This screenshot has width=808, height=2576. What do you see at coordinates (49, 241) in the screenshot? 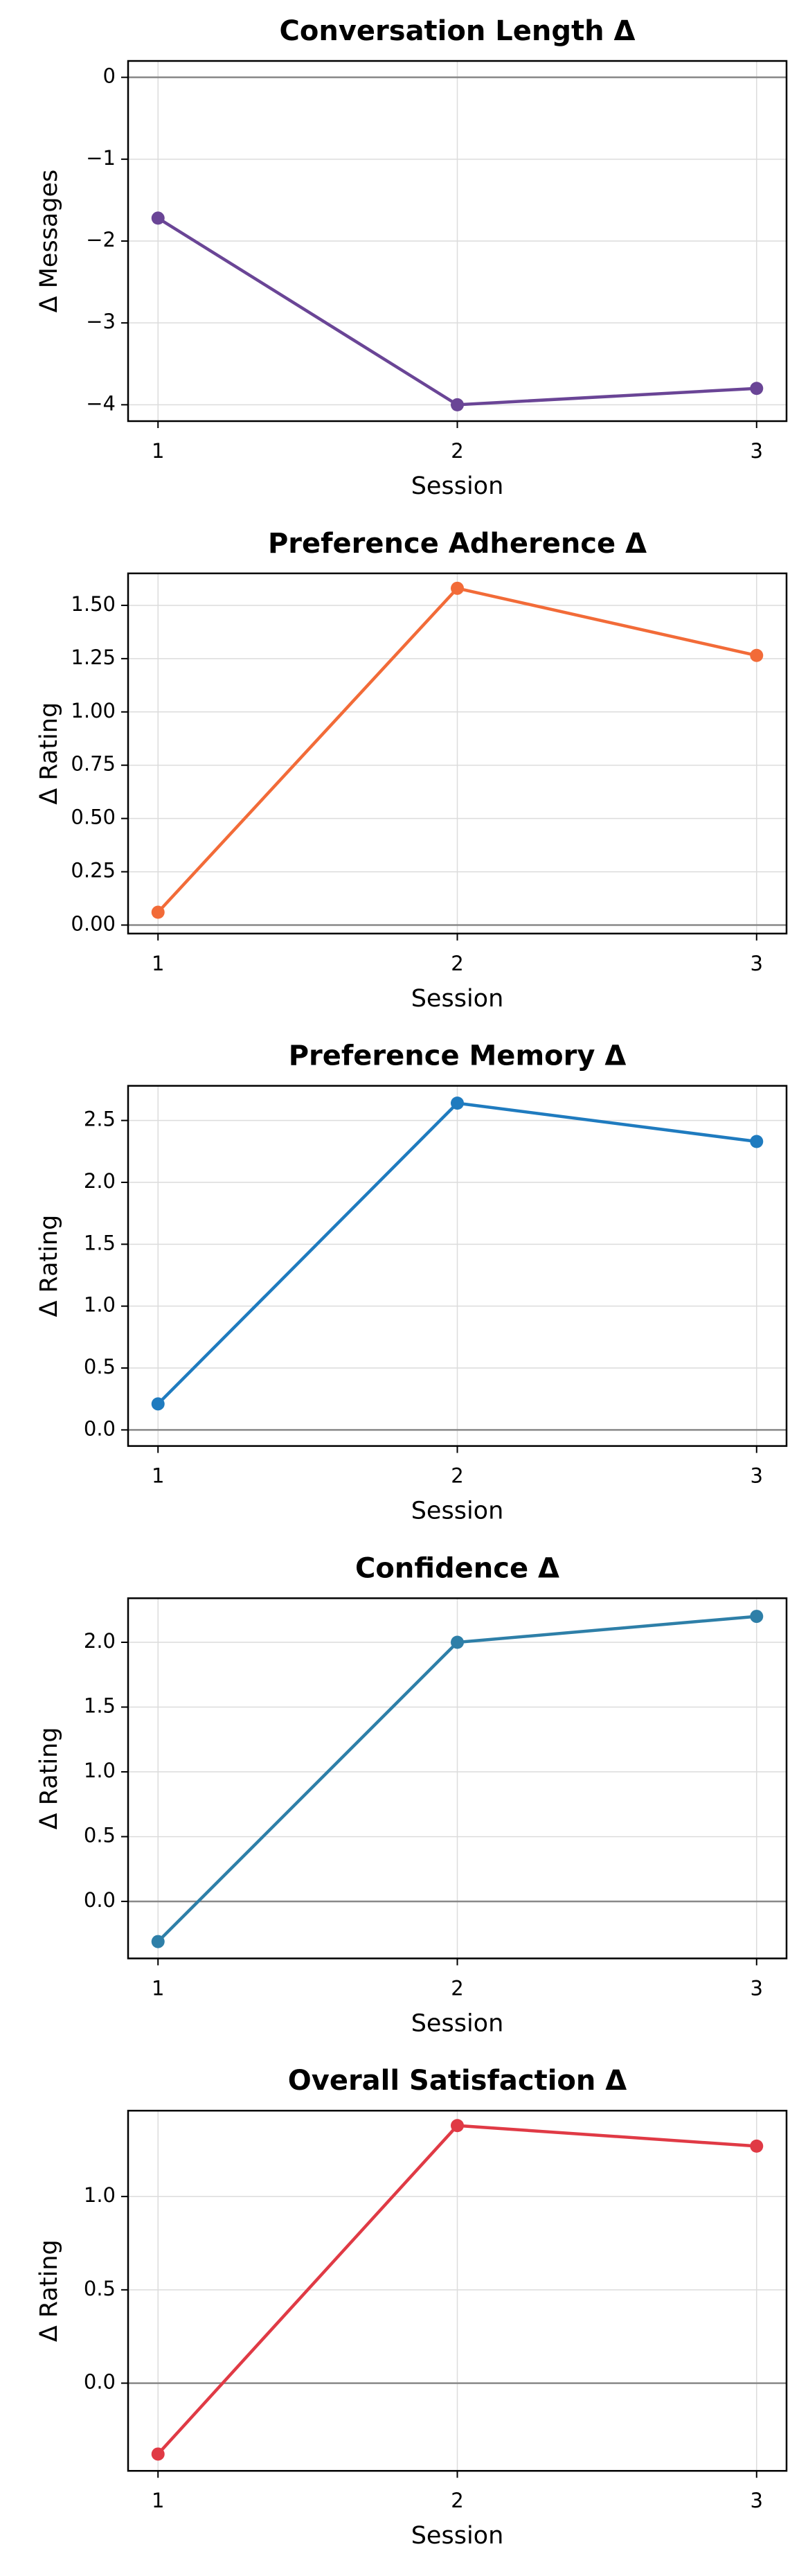
I see `y-axis-label: Δ Messages` at bounding box center [49, 241].